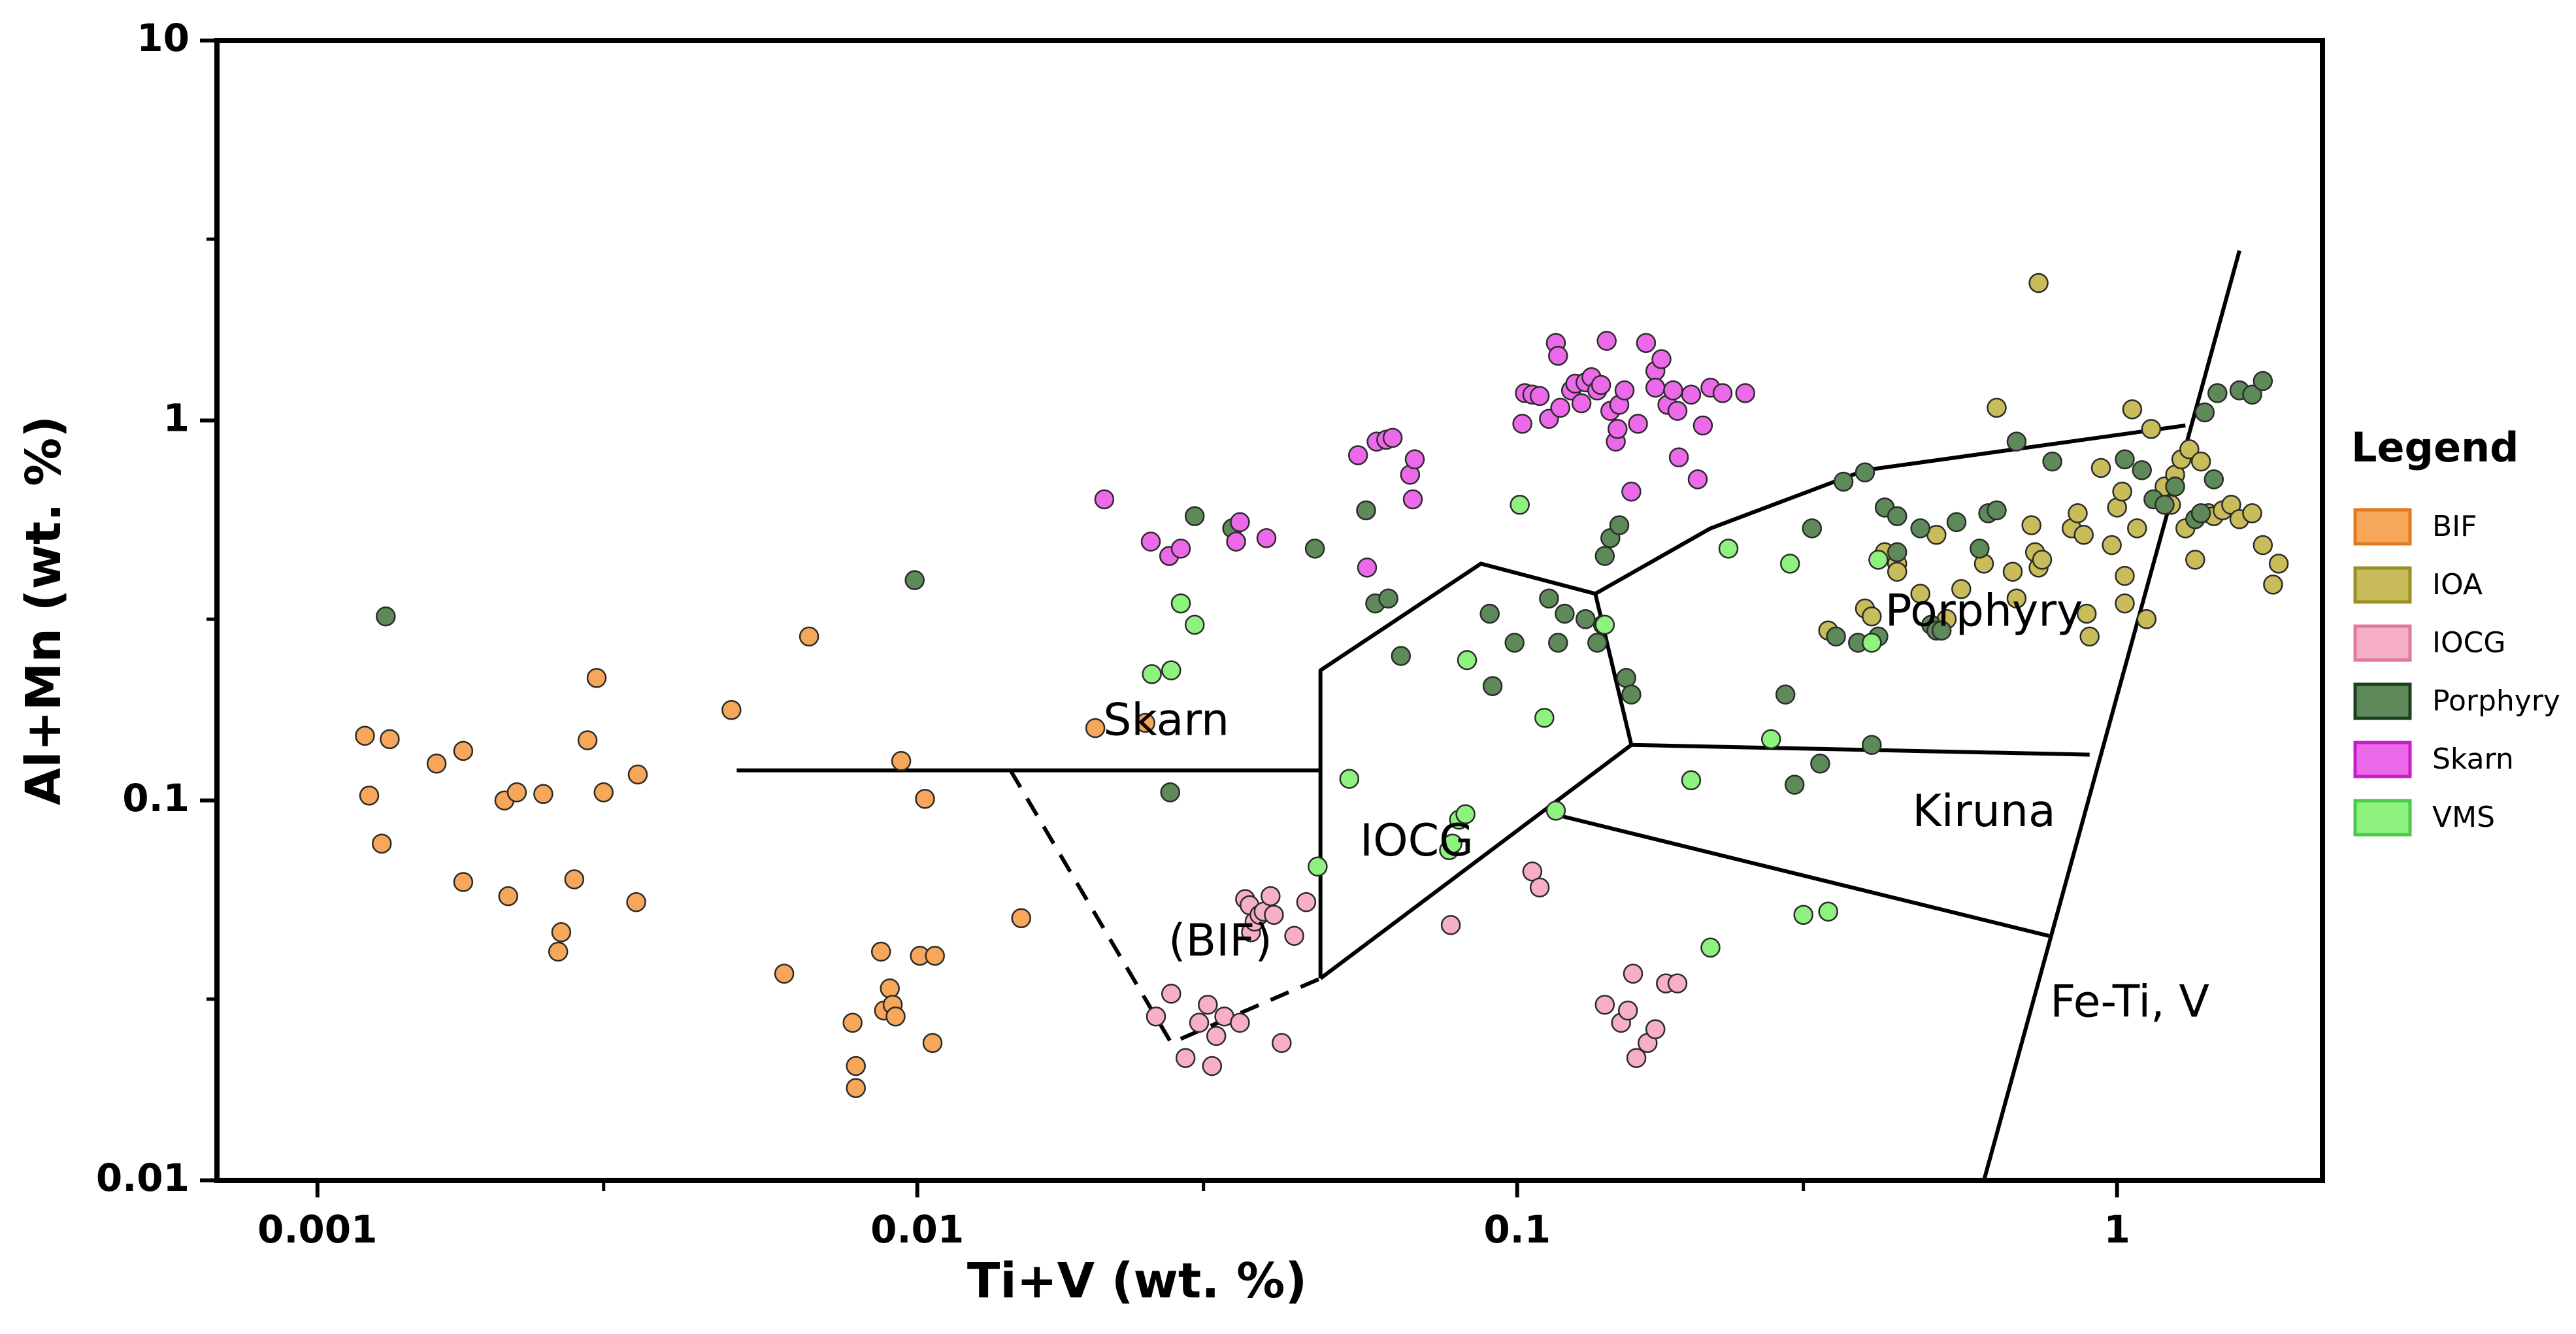 The height and width of the screenshot is (1334, 2576). I want to click on y-tick-label-1: 0.1, so click(156, 798).